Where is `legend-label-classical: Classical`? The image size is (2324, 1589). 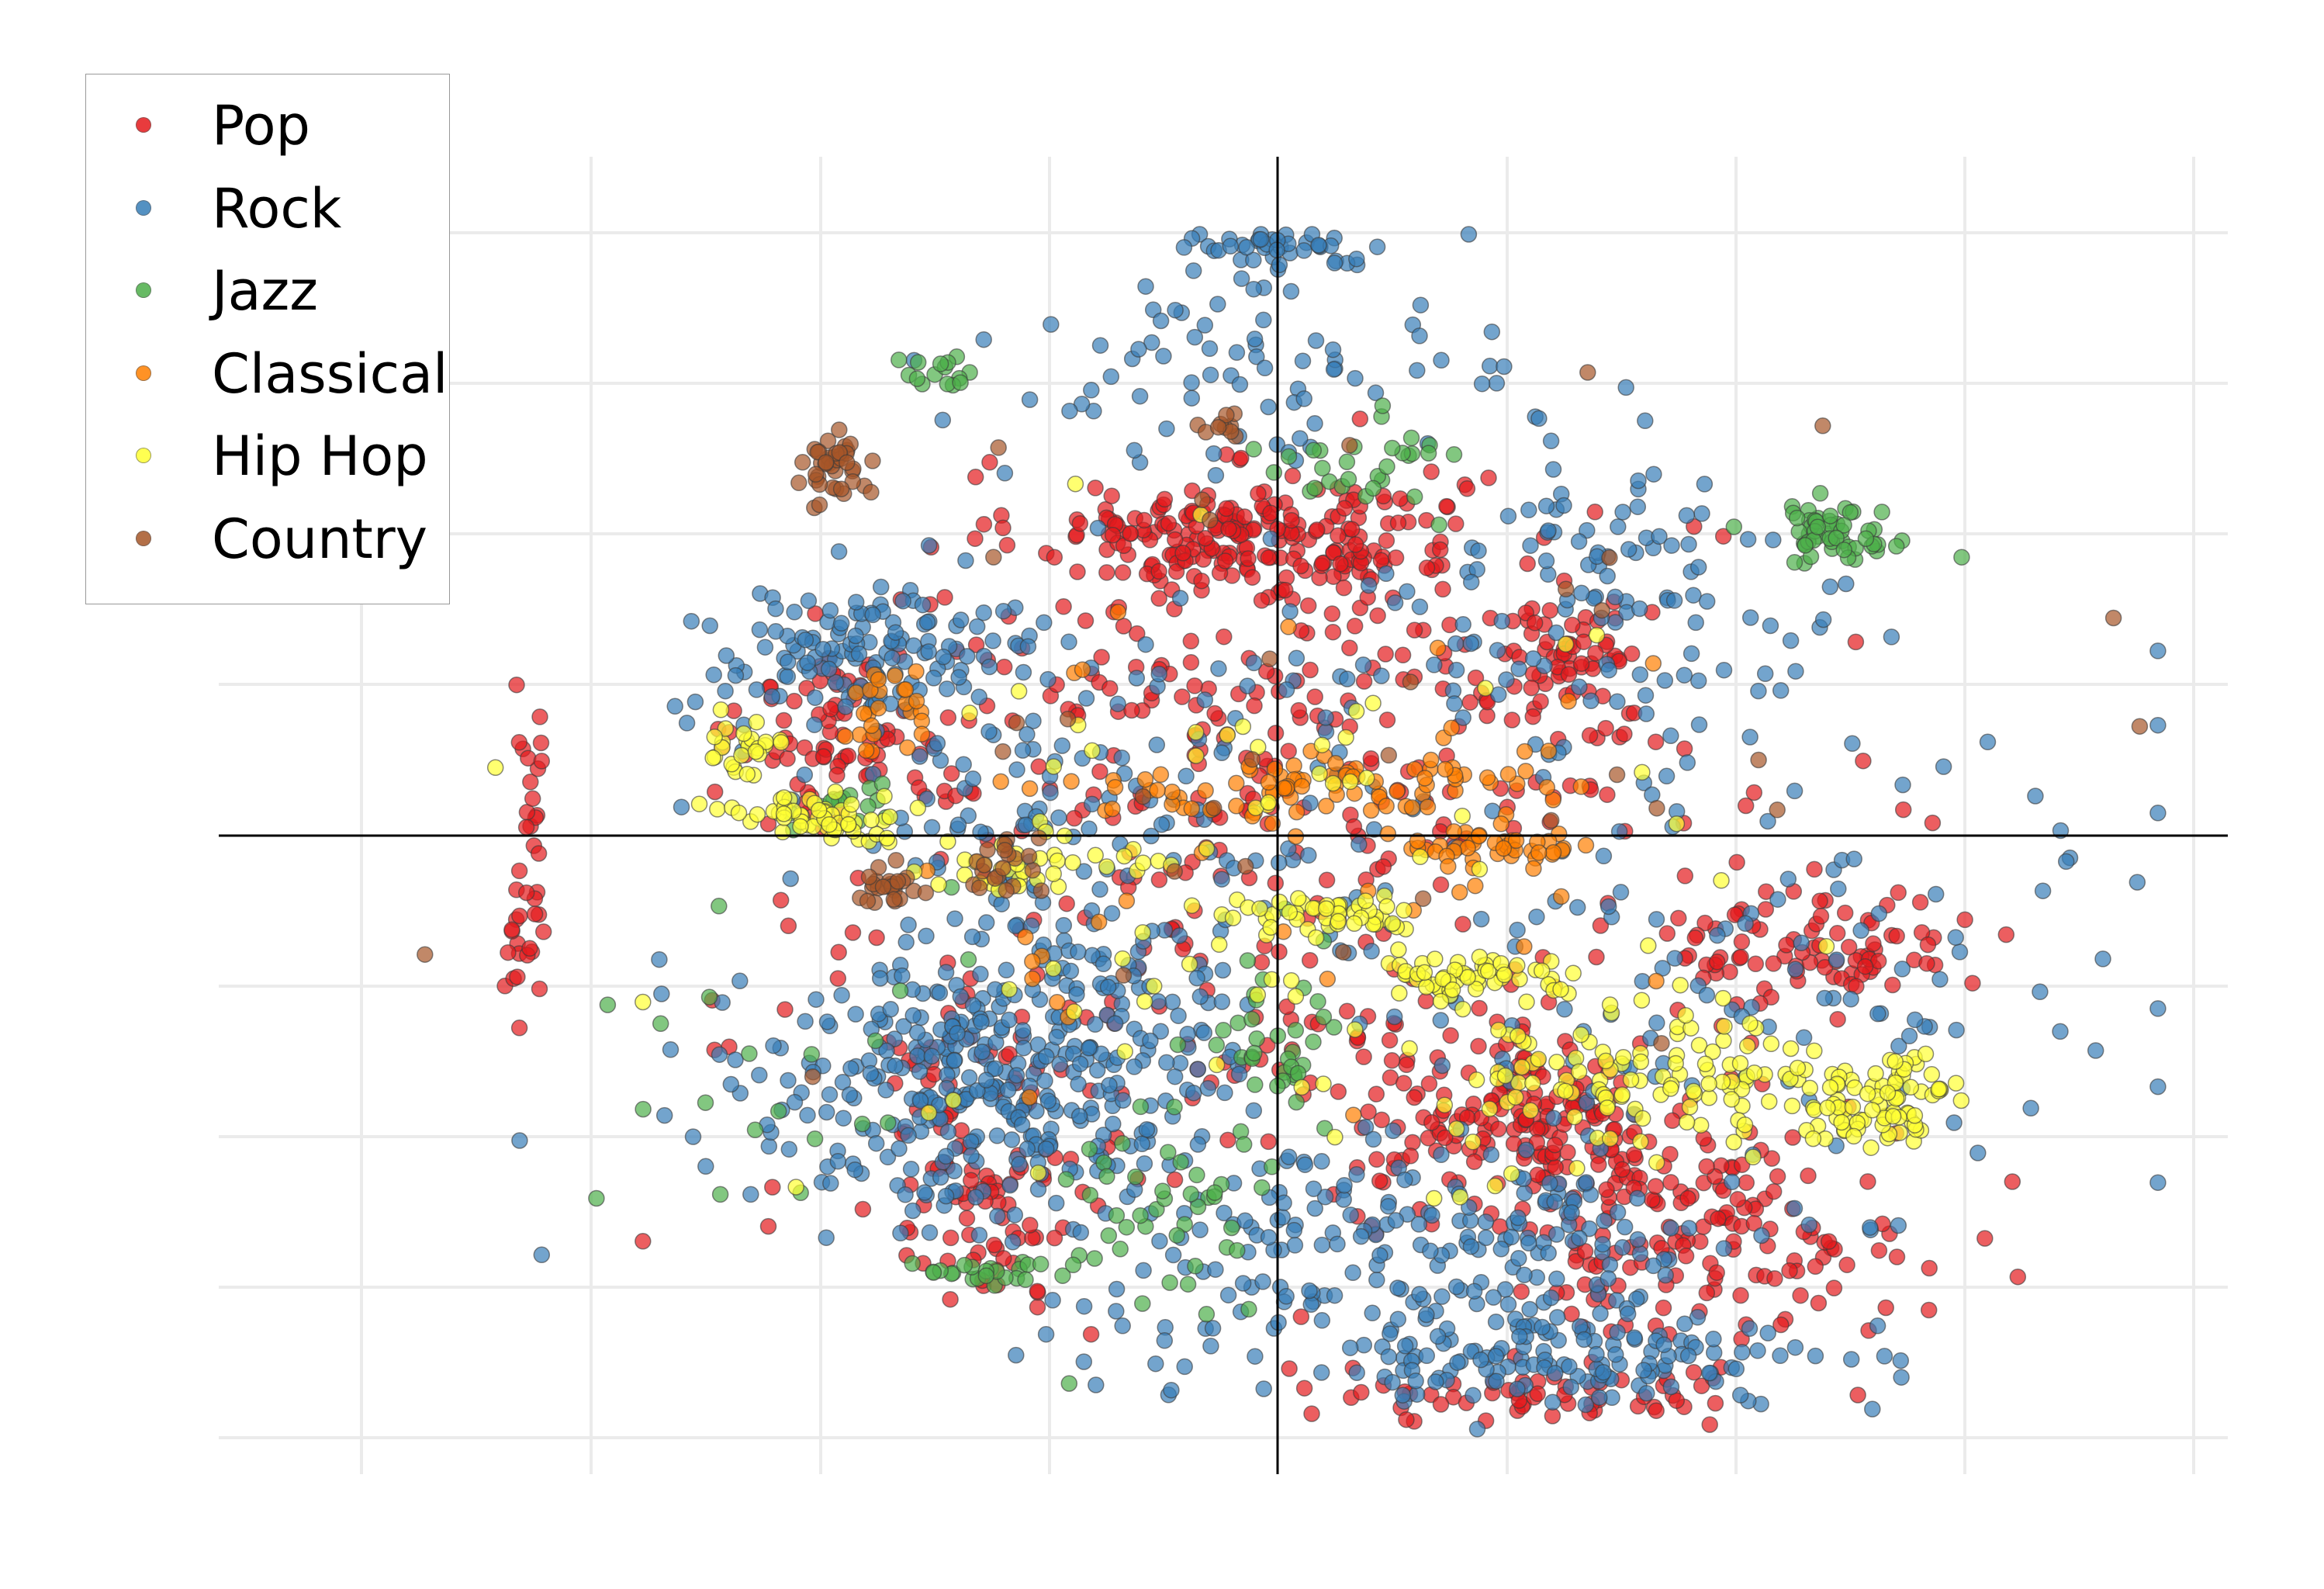 legend-label-classical: Classical is located at coordinates (330, 373).